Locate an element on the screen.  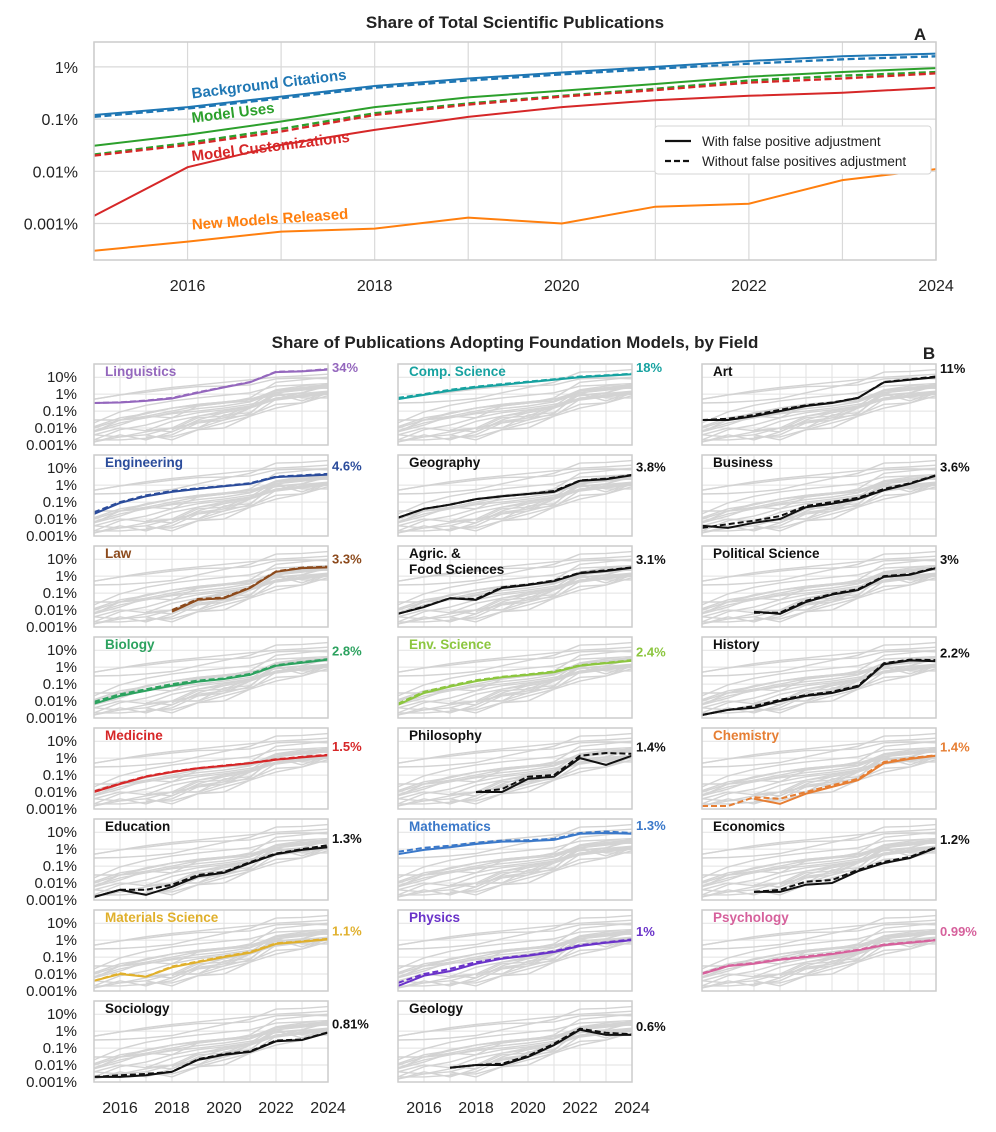
panel-a-letter: A is located at coordinates (920, 34).